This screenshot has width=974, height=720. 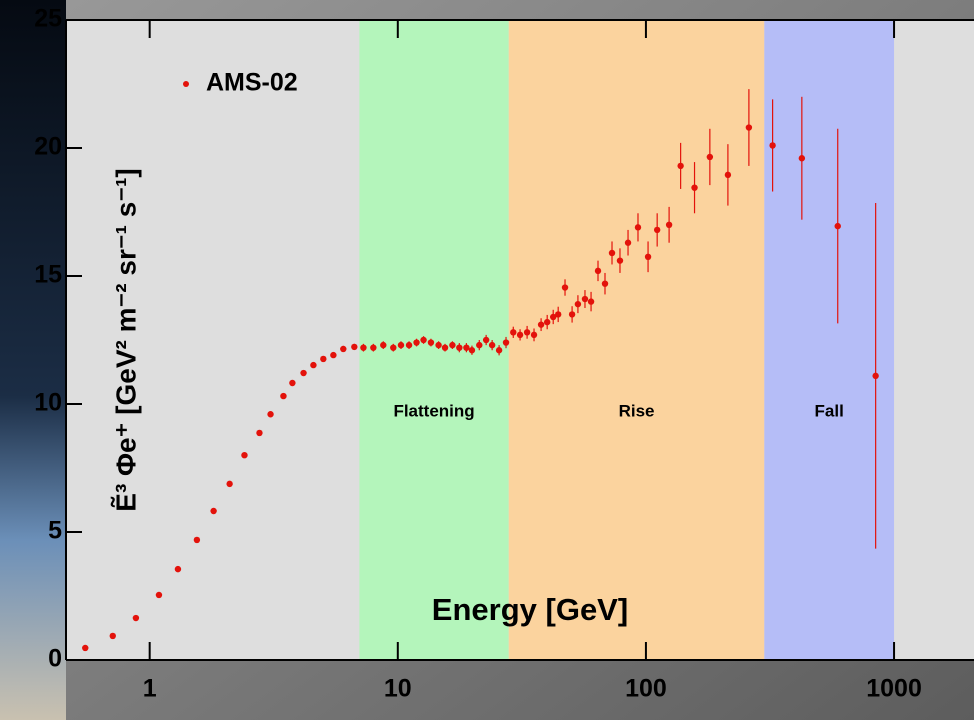 What do you see at coordinates (55, 659) in the screenshot?
I see `y-tick-label: 0` at bounding box center [55, 659].